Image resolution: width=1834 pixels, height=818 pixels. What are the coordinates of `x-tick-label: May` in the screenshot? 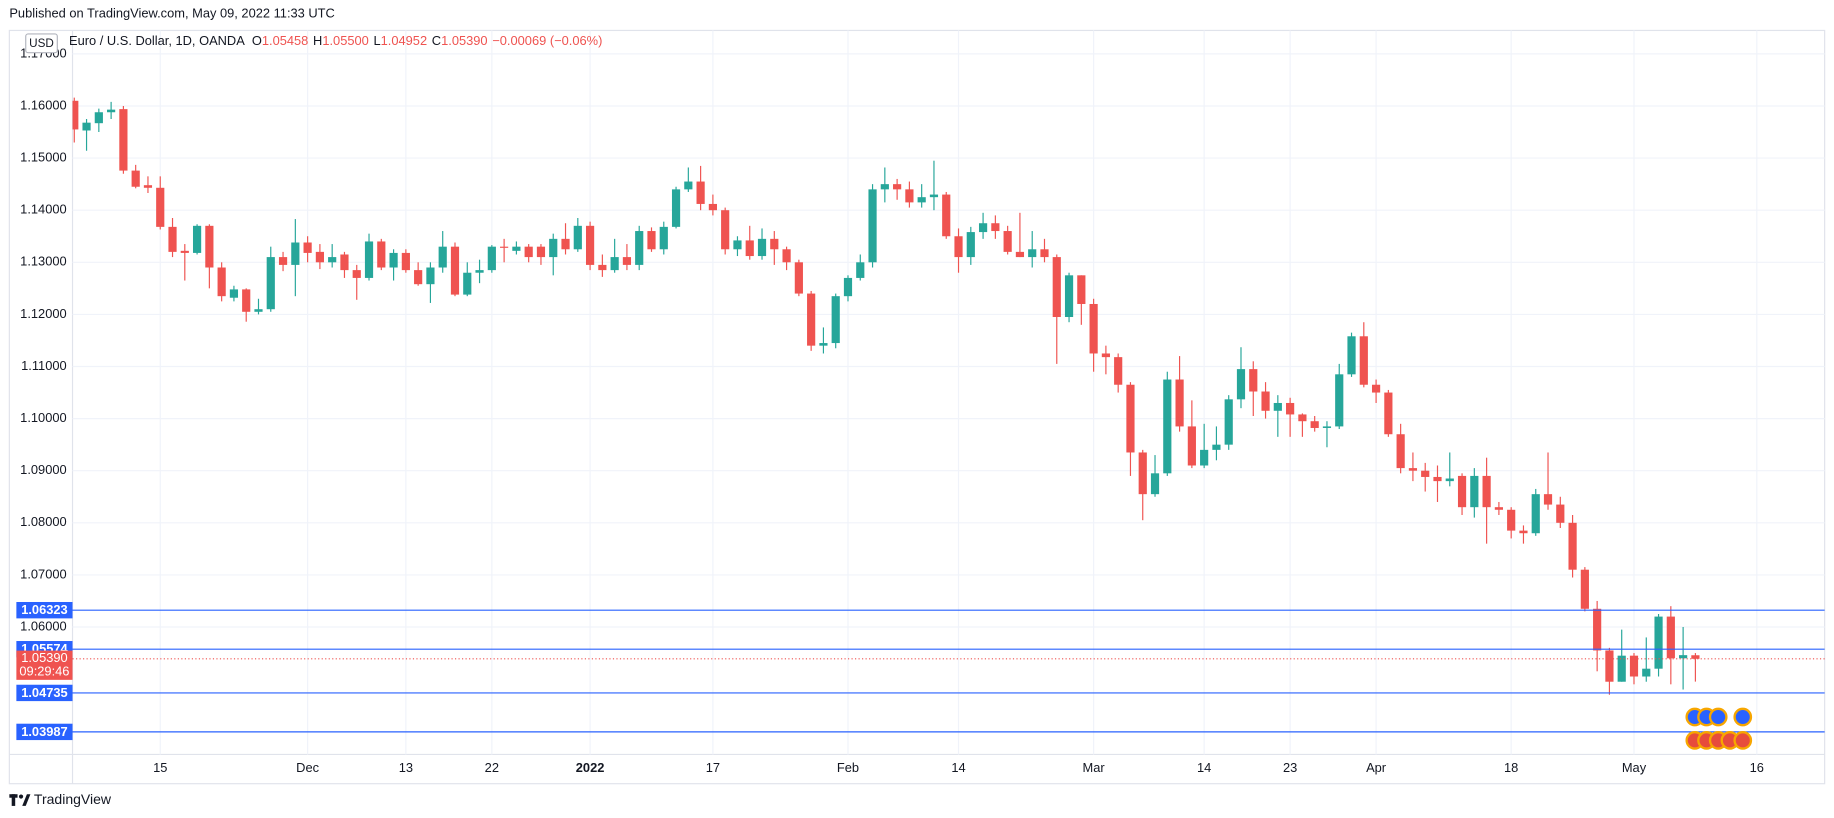 It's located at (1634, 767).